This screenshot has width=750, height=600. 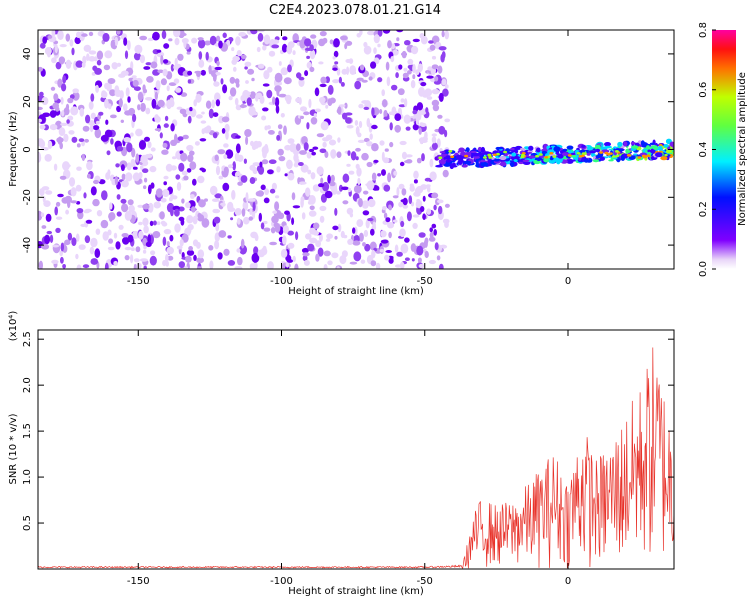 I want to click on heatmap-y-tick-label: -20, so click(x=27, y=197).